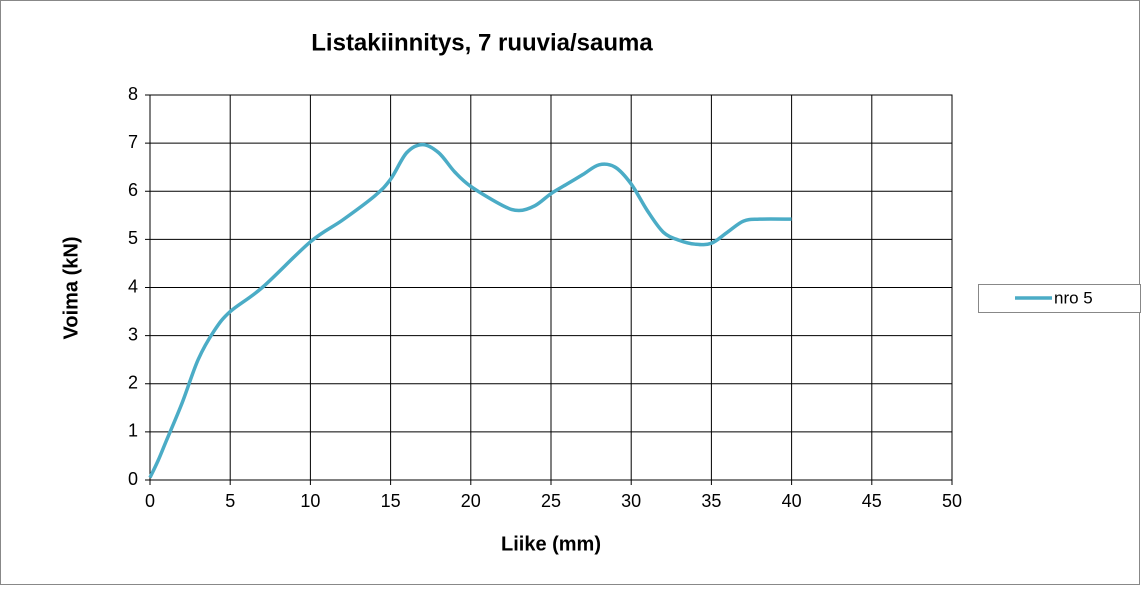 This screenshot has height=590, width=1141. Describe the element at coordinates (711, 501) in the screenshot. I see `x-tick-label: 35` at that location.